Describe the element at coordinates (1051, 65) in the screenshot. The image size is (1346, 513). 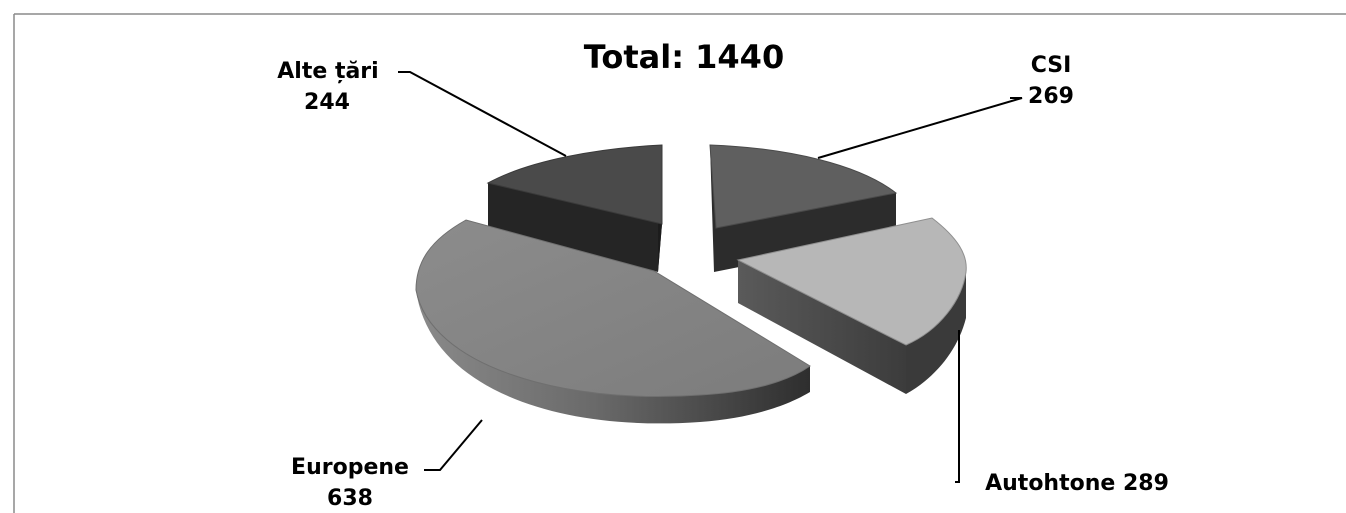
I see `label-csi-name: CSI` at that location.